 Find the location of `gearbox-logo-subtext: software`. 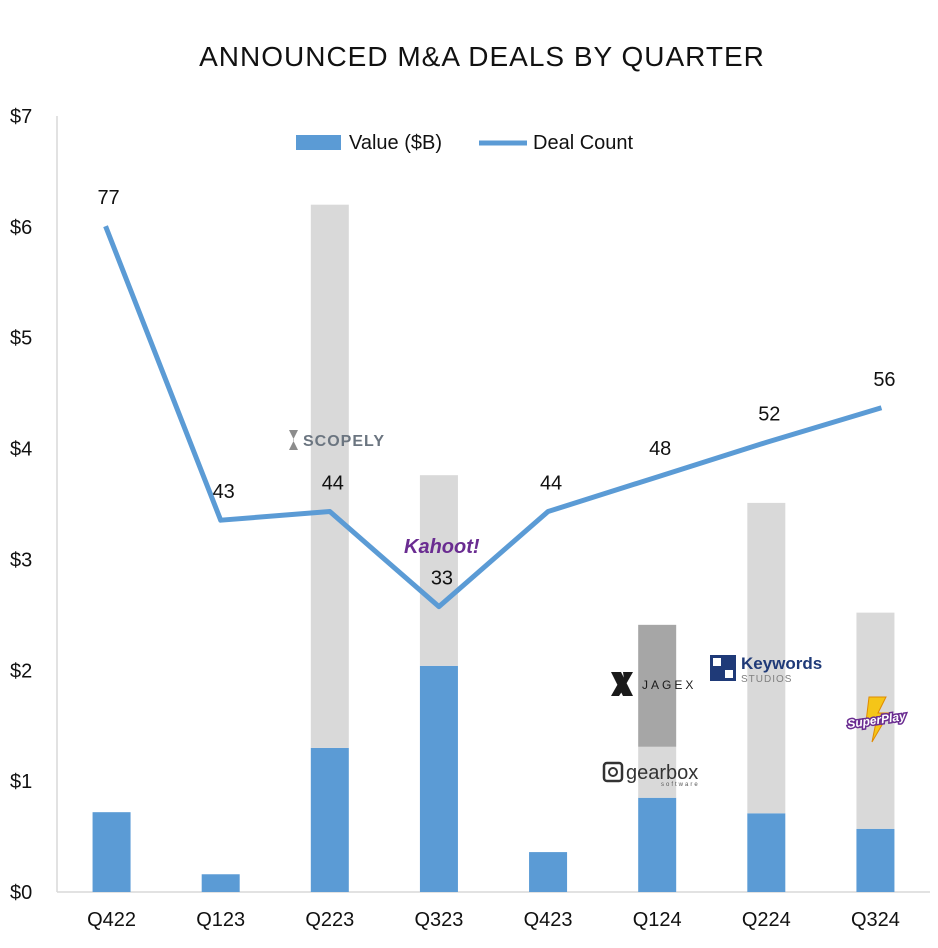

gearbox-logo-subtext: software is located at coordinates (680, 785).